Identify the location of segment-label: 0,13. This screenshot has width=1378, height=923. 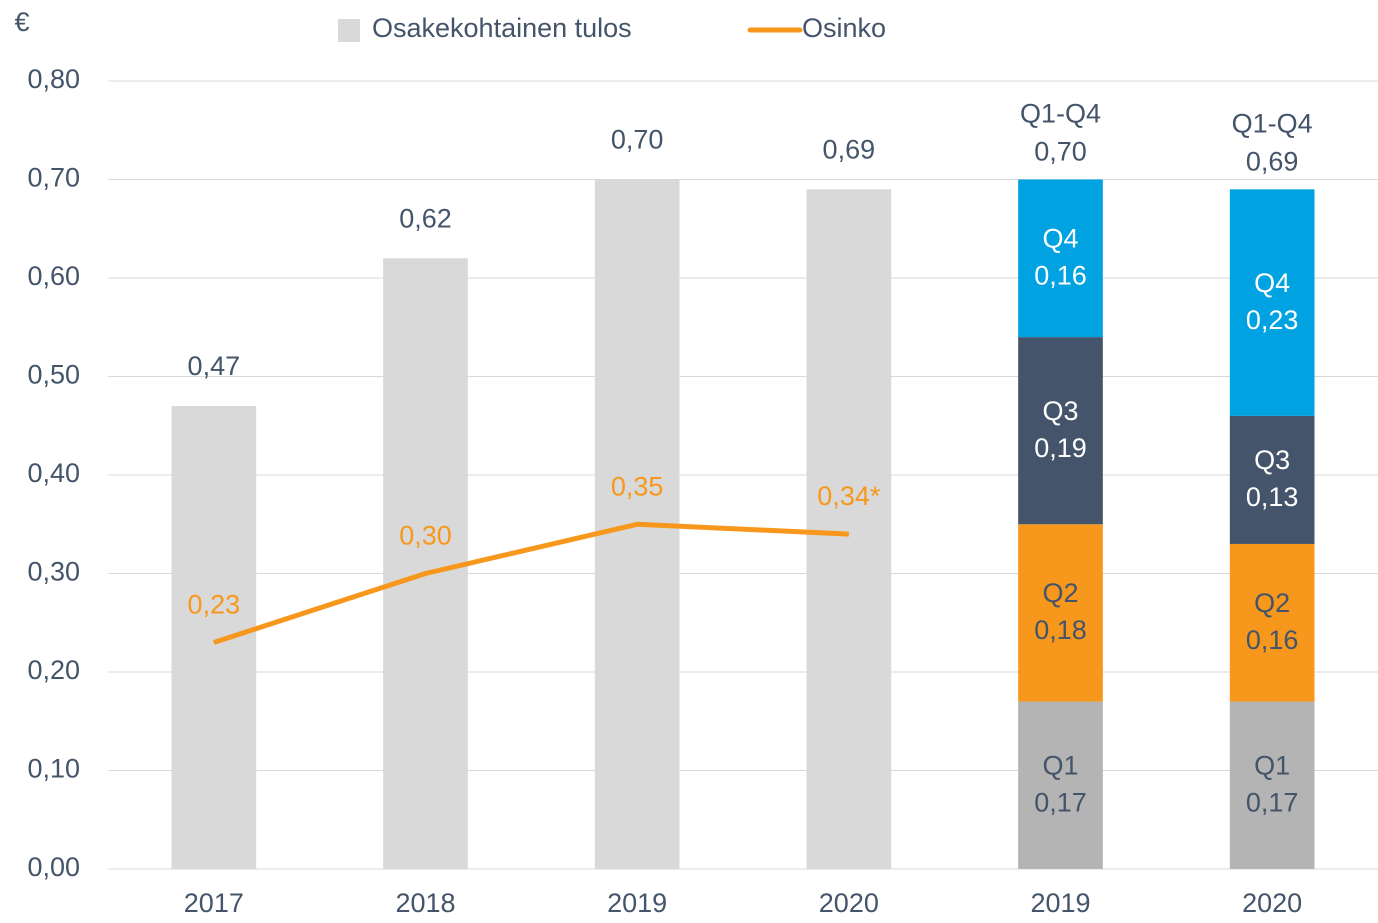
(1272, 497).